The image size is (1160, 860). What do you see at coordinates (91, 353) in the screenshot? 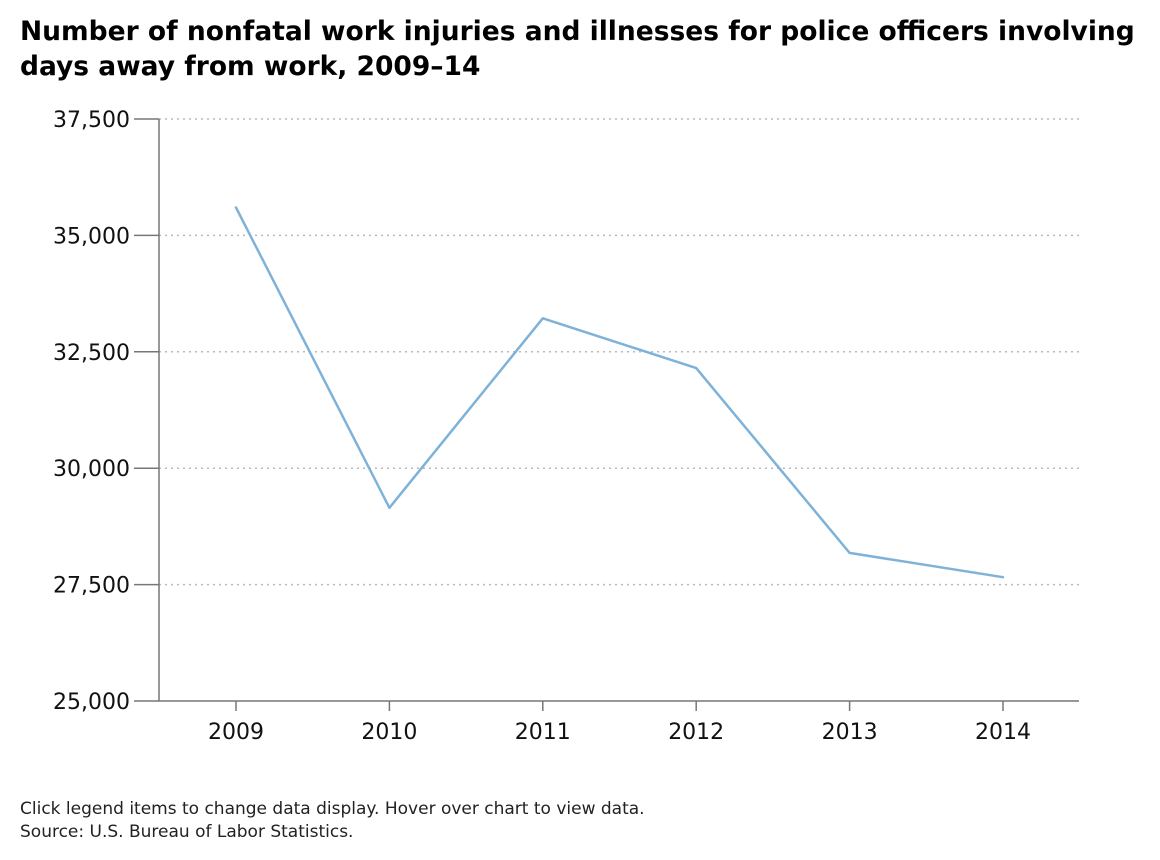
I see `y-tick-label: 32,500` at bounding box center [91, 353].